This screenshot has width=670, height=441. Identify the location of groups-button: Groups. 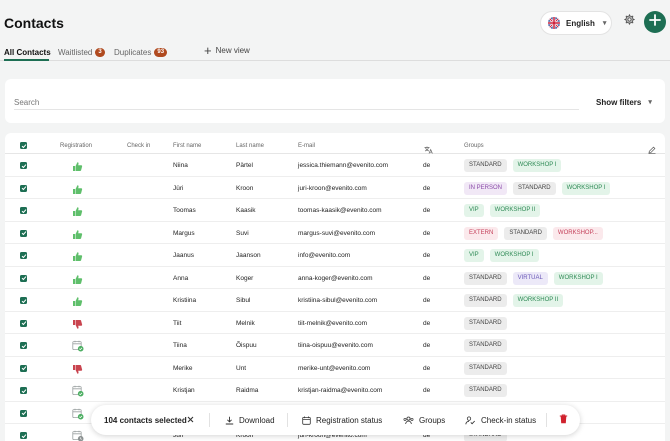
(424, 420).